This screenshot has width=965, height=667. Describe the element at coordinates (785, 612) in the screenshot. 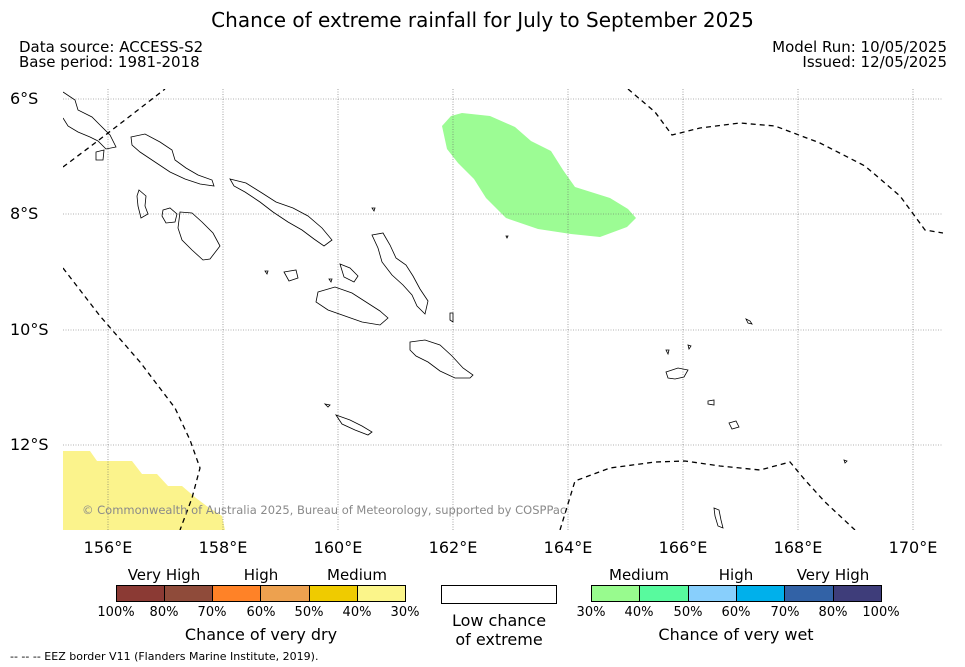

I see `wet-tick: 70%` at that location.